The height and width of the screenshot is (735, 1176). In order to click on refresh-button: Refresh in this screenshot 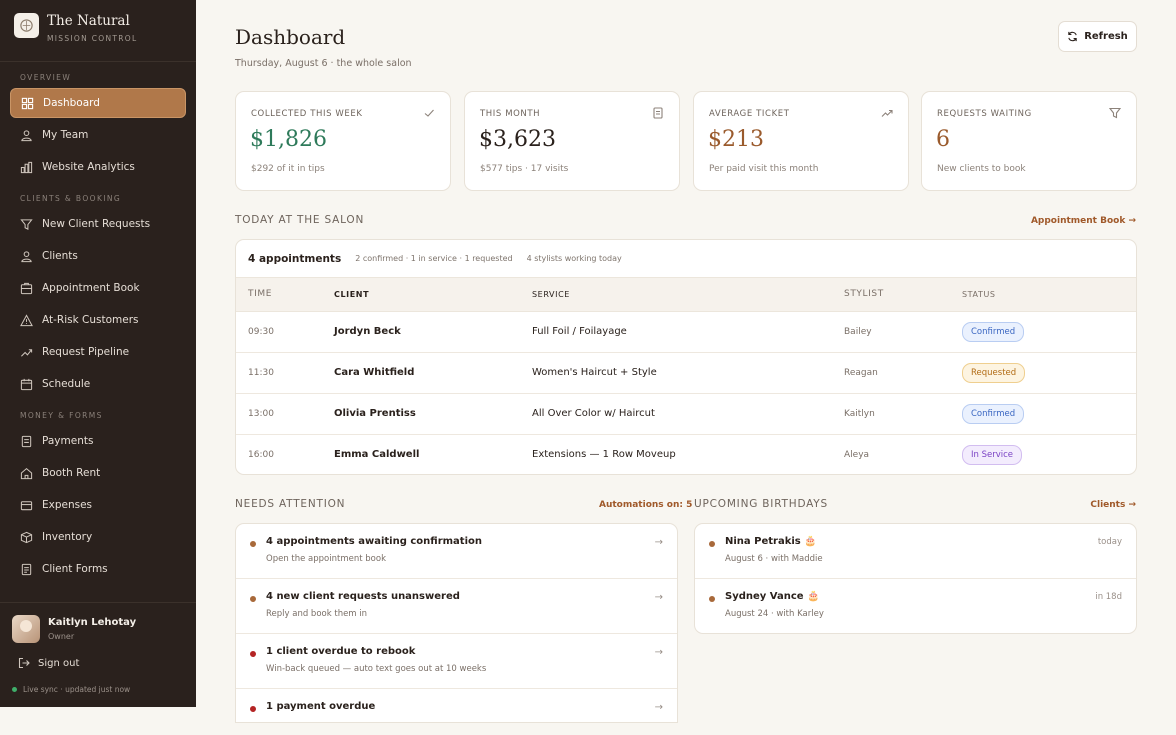, I will do `click(1097, 36)`.